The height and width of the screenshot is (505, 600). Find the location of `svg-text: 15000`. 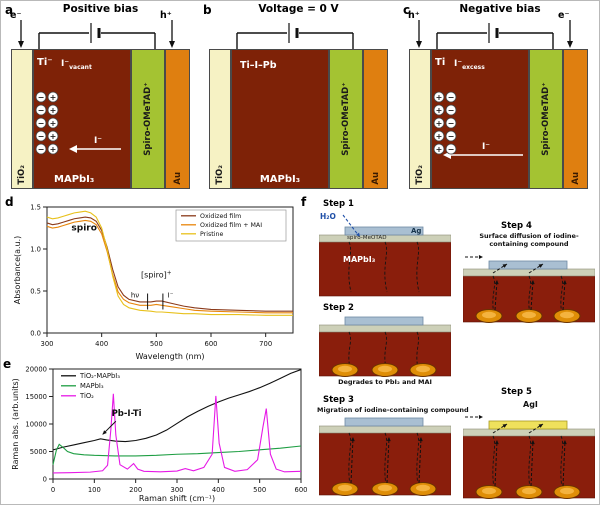

svg-text: 15000 is located at coordinates (36, 397).